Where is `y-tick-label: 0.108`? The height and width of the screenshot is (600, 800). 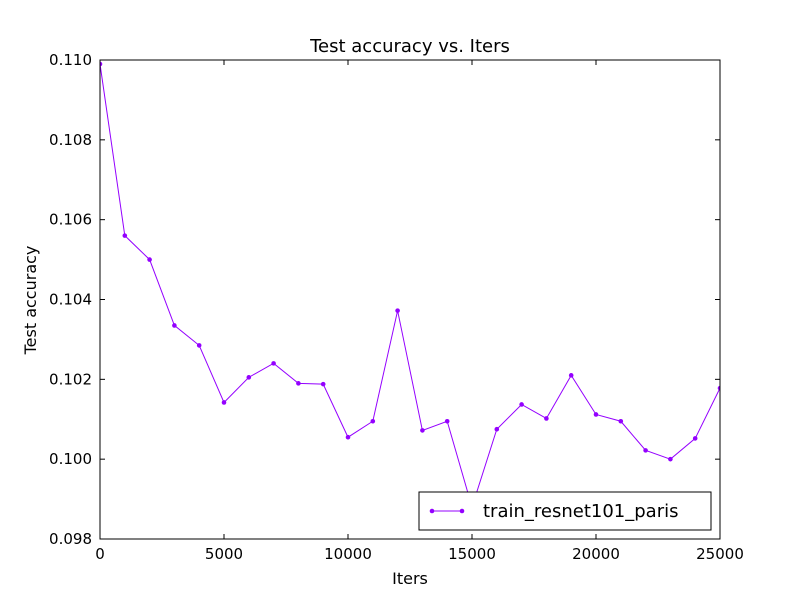 y-tick-label: 0.108 is located at coordinates (70, 140).